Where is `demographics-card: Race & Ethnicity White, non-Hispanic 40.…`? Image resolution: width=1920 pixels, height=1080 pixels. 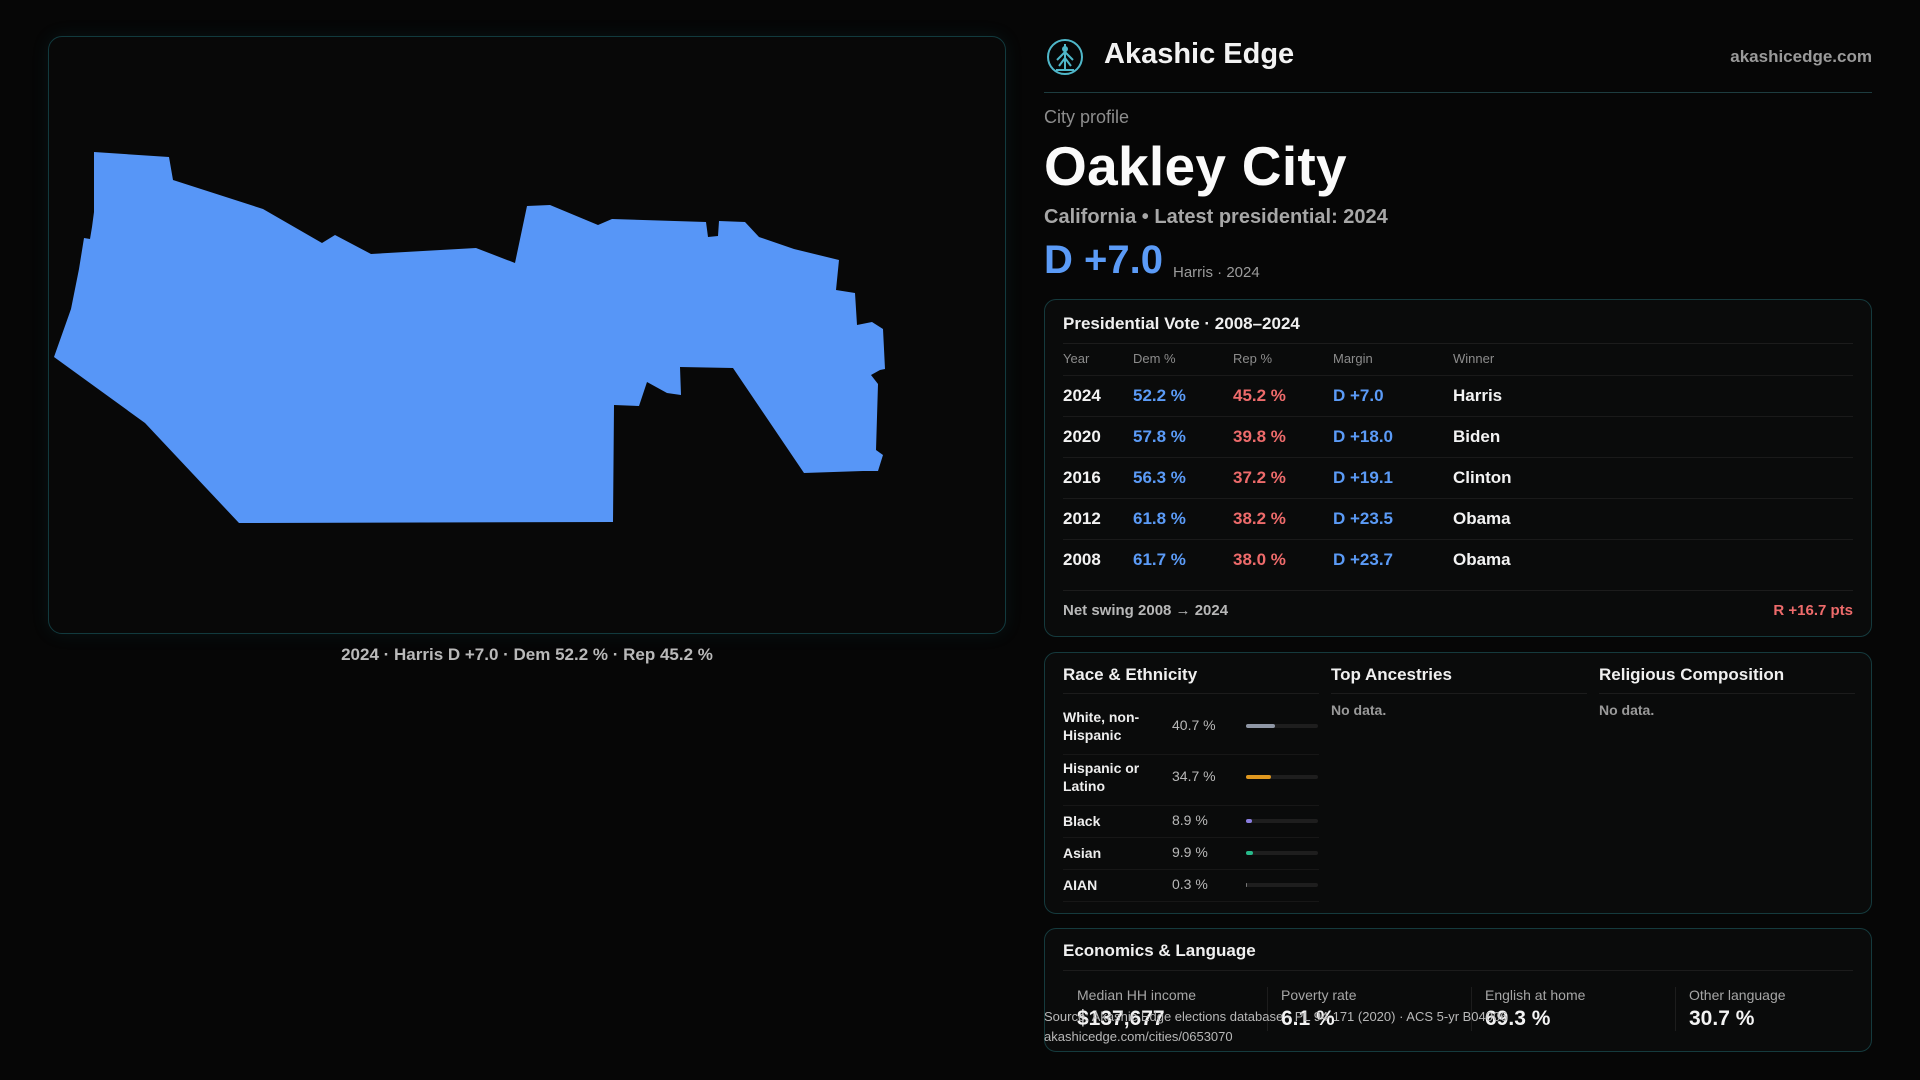 demographics-card: Race & Ethnicity White, non-Hispanic 40.… is located at coordinates (1458, 783).